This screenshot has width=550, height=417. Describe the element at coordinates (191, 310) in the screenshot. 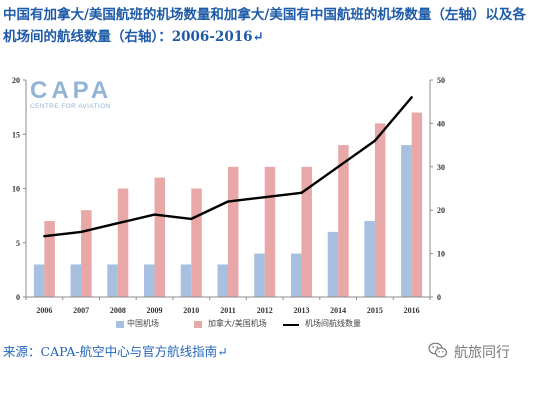

I see `x-axis-label: 2010` at that location.